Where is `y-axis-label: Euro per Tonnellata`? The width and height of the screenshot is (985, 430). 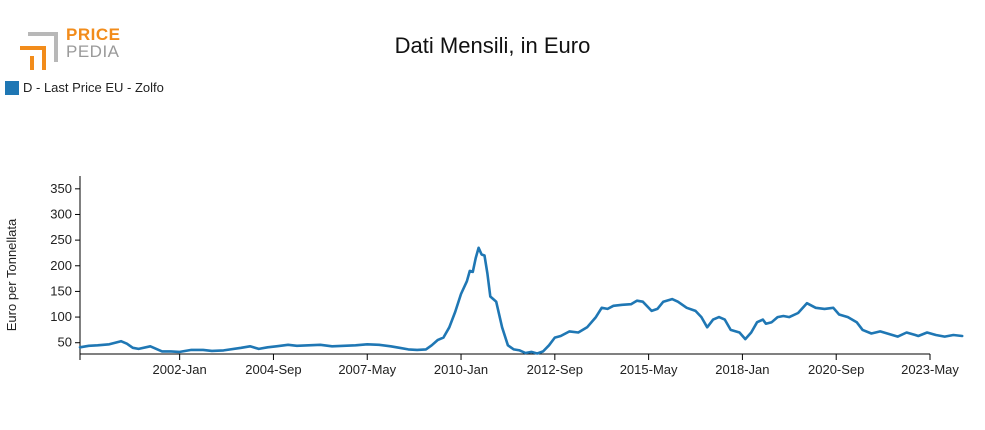 y-axis-label: Euro per Tonnellata is located at coordinates (11, 274).